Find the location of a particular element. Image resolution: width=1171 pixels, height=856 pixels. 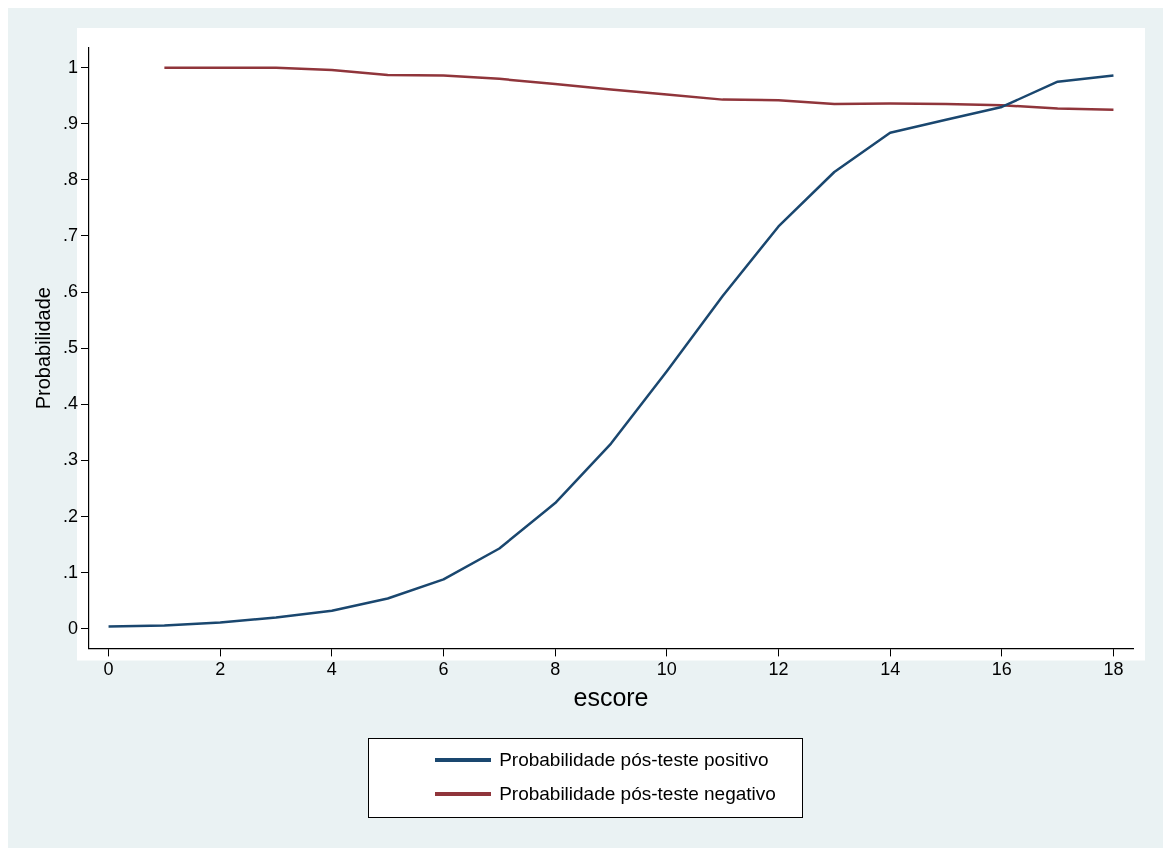

x-axis-title: escore is located at coordinates (611, 696).